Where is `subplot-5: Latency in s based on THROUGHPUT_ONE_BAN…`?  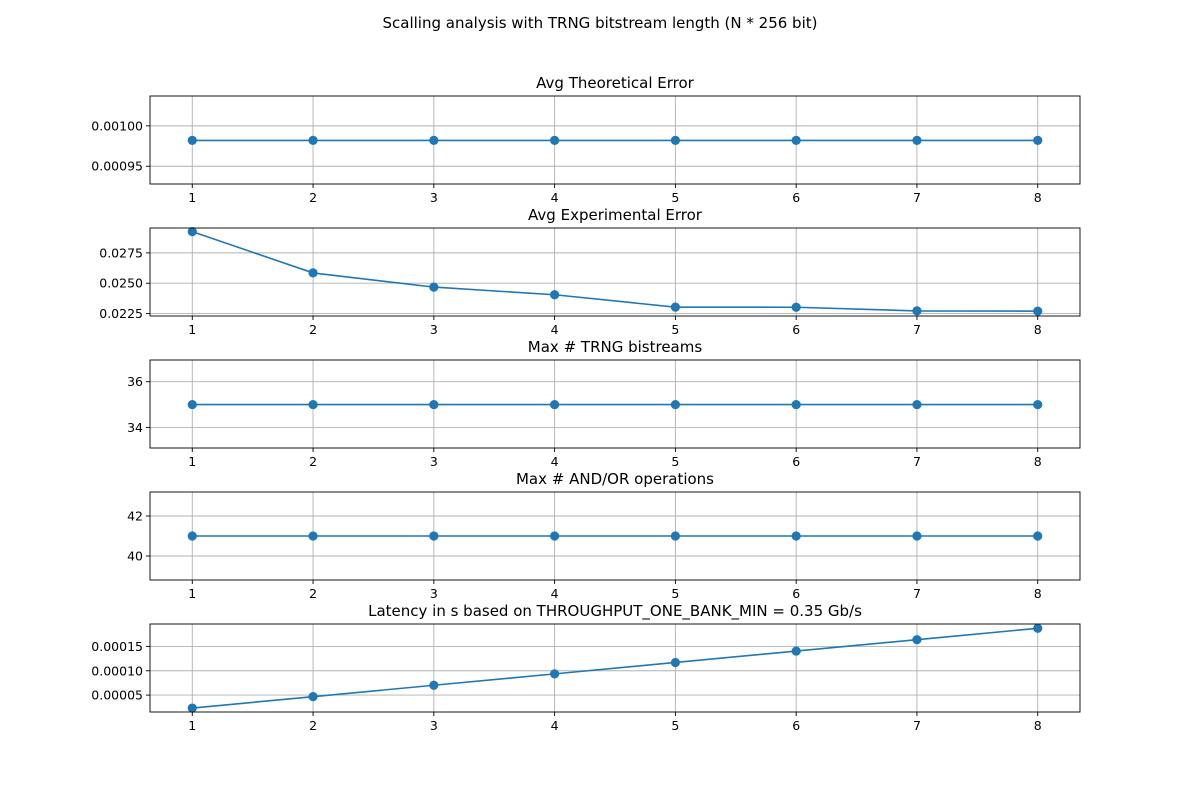 subplot-5: Latency in s based on THROUGHPUT_ONE_BAN… is located at coordinates (586, 667).